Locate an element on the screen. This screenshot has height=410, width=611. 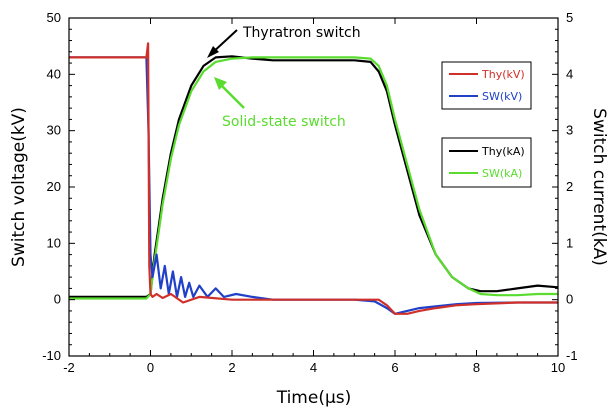
x-tick-label: 4 is located at coordinates (313, 367).